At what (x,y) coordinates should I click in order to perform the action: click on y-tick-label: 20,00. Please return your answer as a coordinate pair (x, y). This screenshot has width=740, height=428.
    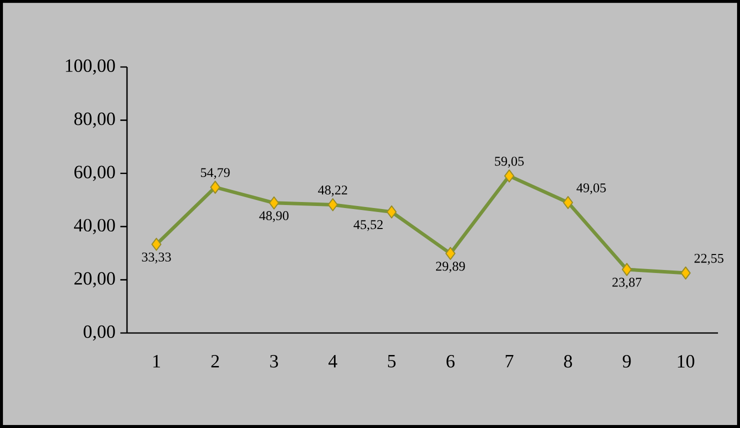
    Looking at the image, I should click on (94, 280).